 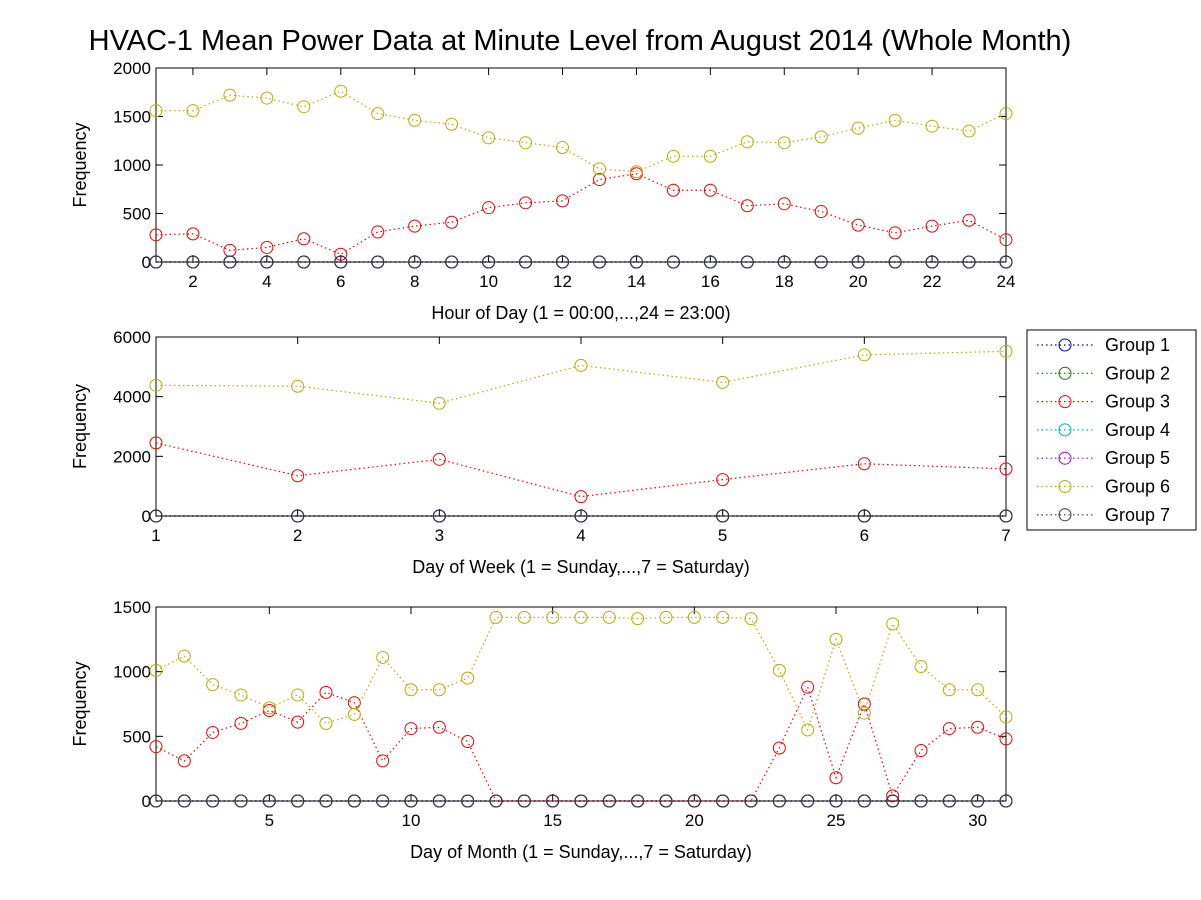 What do you see at coordinates (146, 516) in the screenshot?
I see `y-tick-label: 0` at bounding box center [146, 516].